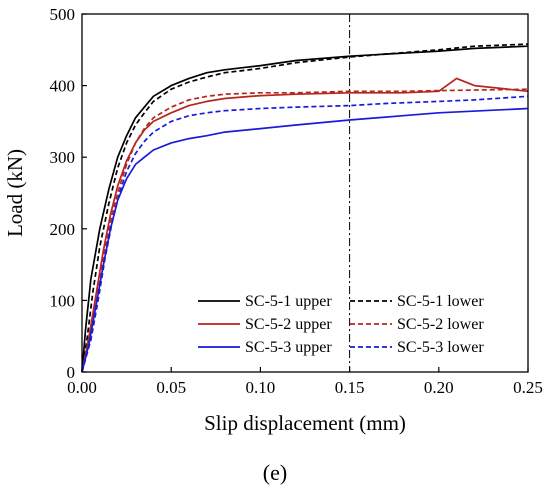  What do you see at coordinates (71, 372) in the screenshot?
I see `y-tick-label: 0` at bounding box center [71, 372].